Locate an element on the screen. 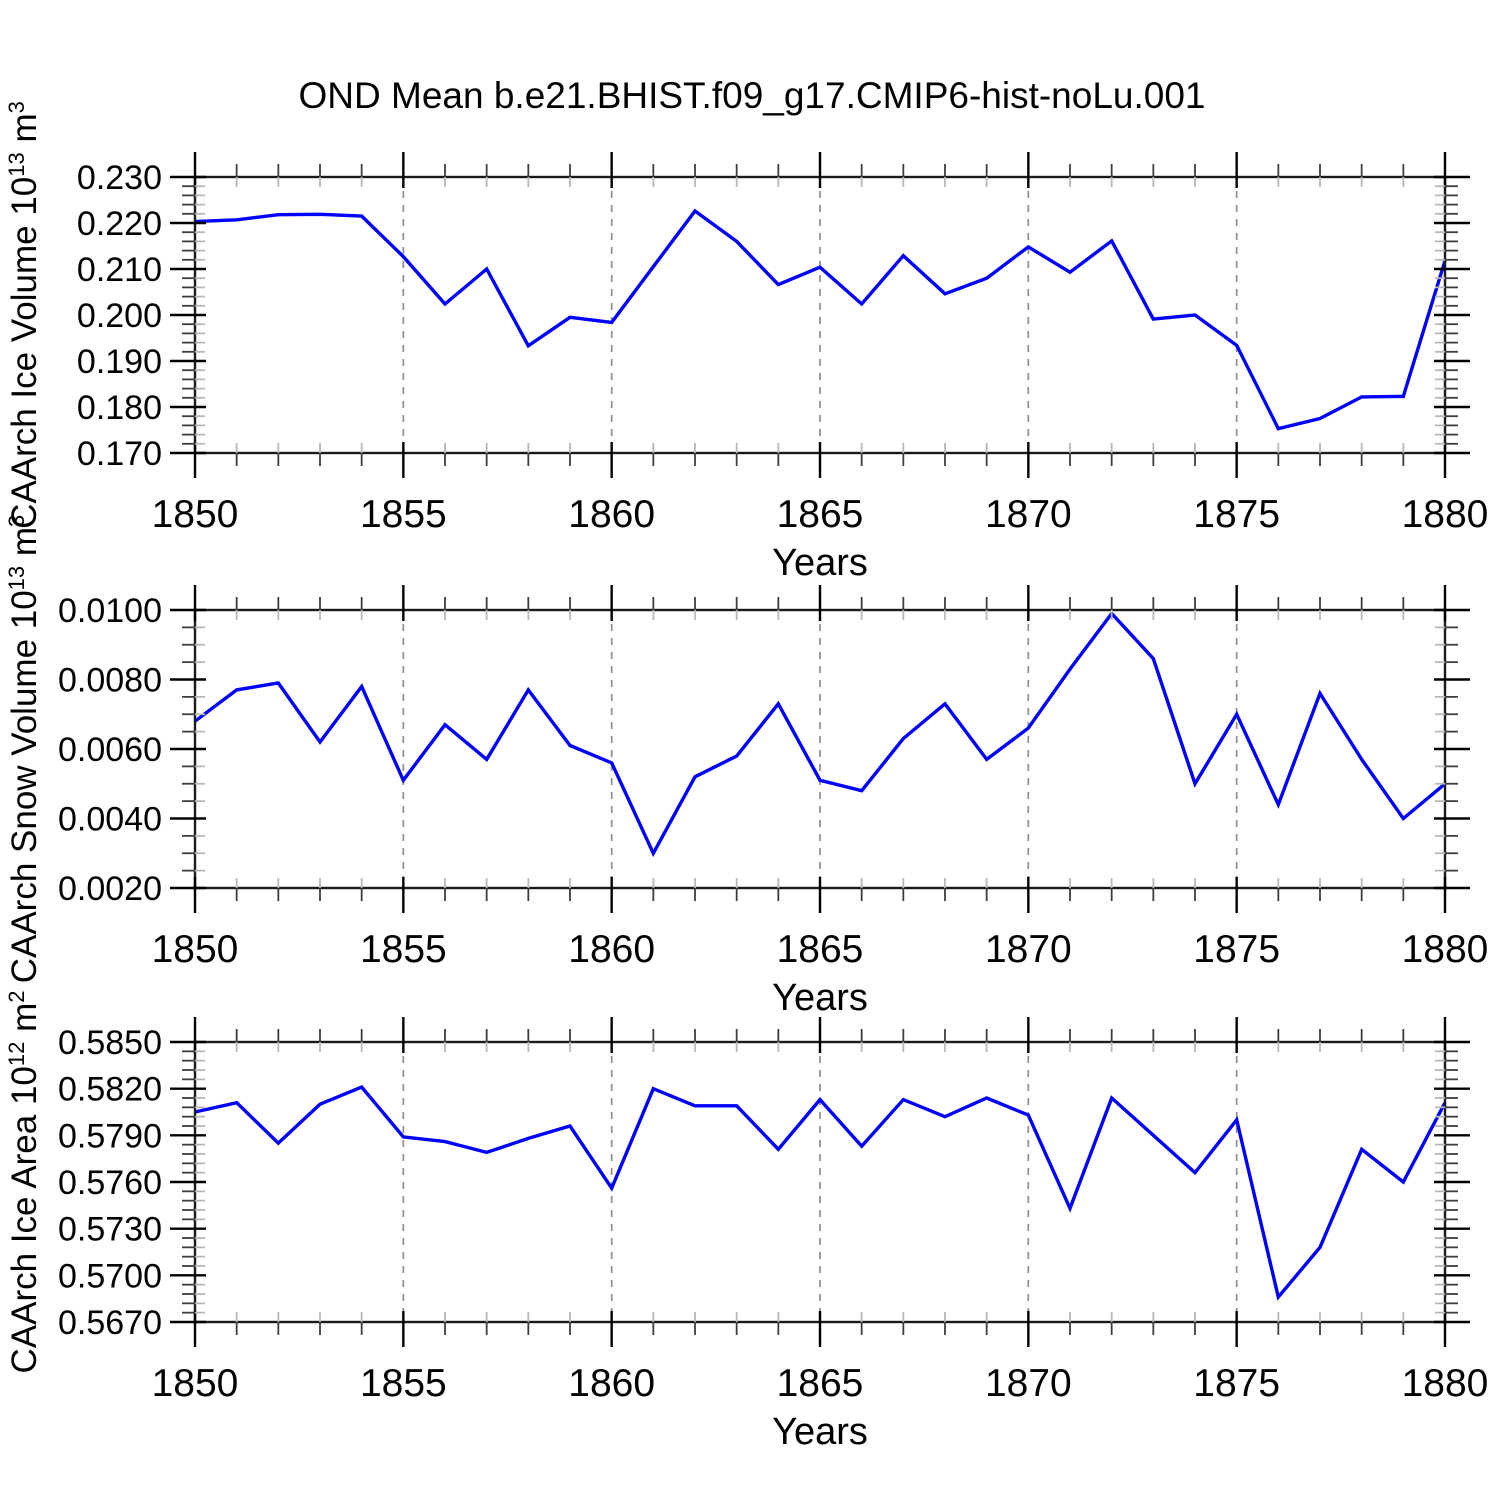  y-tick-label: 0.5850 is located at coordinates (110, 1043).